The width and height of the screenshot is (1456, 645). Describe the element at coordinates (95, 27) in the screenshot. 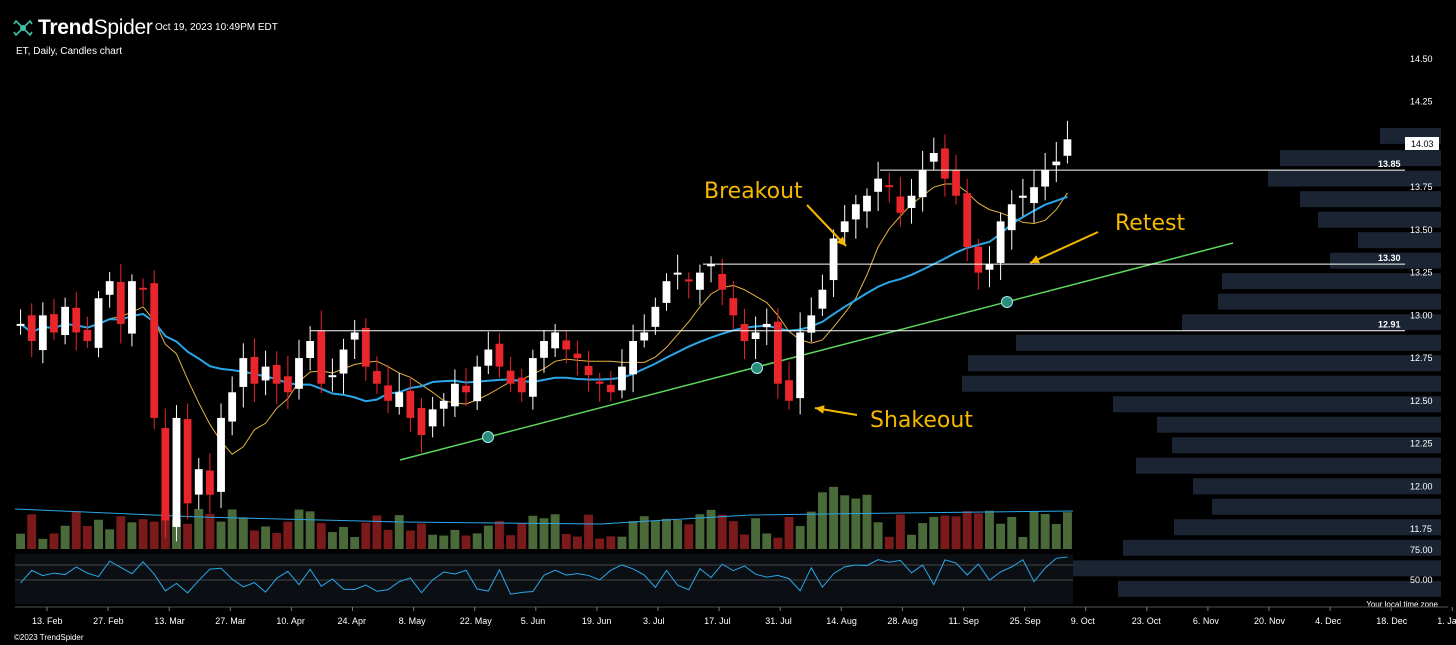

I see `brand-name: TrendSpider` at that location.